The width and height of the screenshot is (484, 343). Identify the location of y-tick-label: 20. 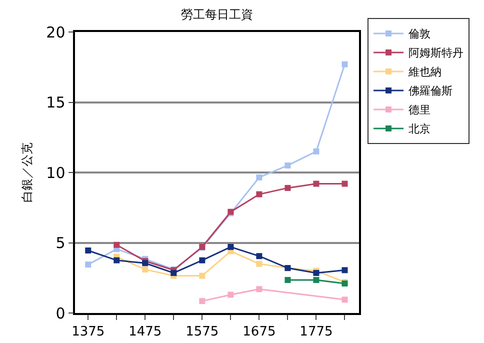
(56, 32).